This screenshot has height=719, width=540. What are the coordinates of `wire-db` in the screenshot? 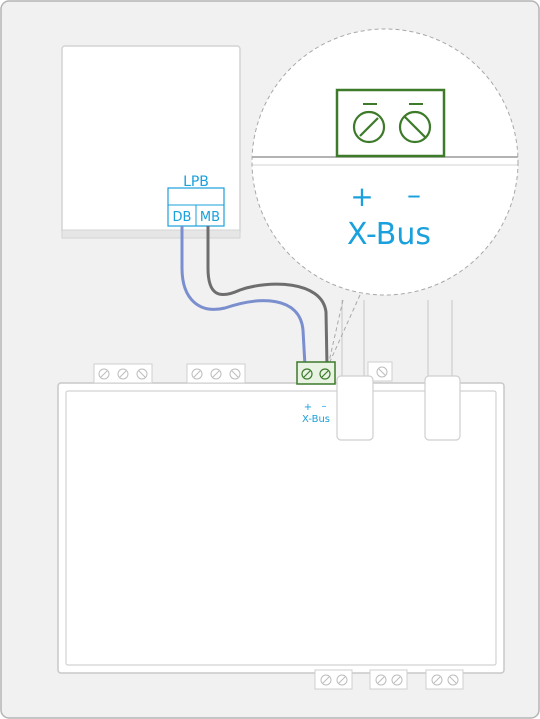 It's located at (243, 296).